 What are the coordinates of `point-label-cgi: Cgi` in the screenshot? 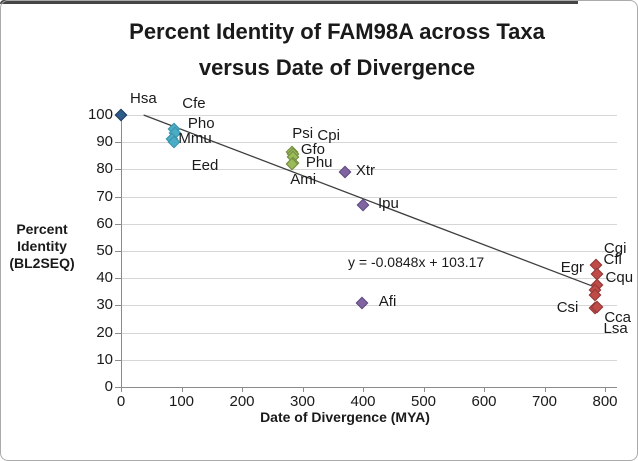 It's located at (615, 248).